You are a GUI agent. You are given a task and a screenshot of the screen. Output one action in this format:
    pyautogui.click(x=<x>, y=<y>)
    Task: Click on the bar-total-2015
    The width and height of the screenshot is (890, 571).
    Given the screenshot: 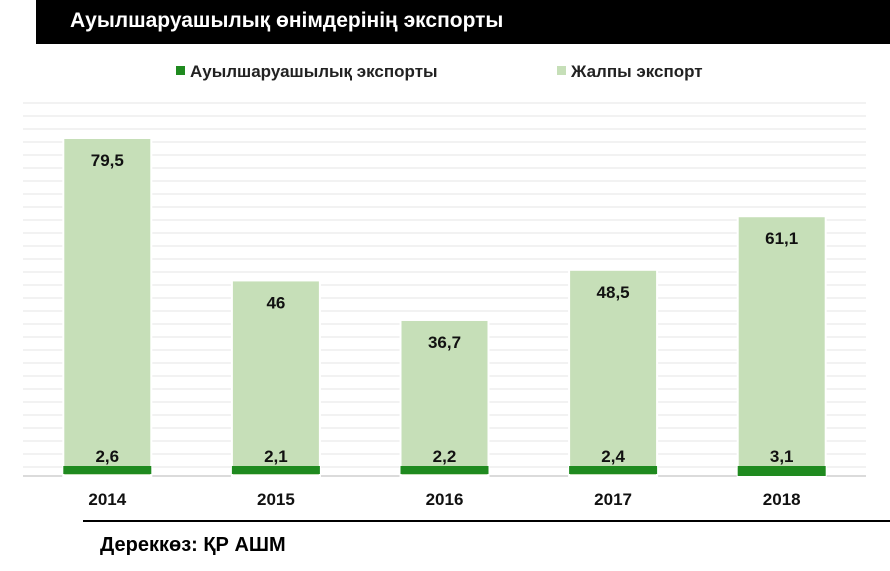 What is the action you would take?
    pyautogui.click(x=275, y=378)
    